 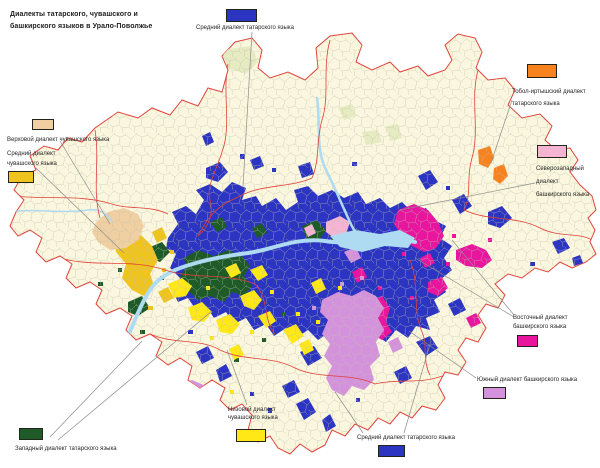 What do you see at coordinates (372, 241) in the screenshot?
I see `reservoir` at bounding box center [372, 241].